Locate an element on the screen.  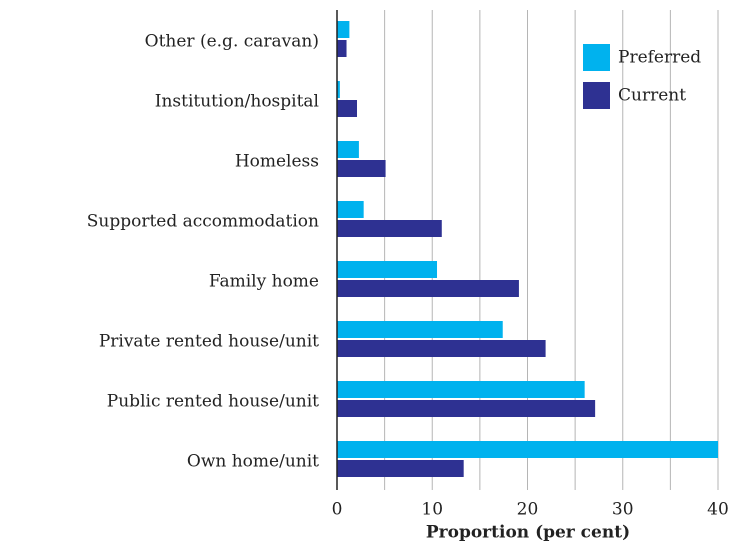
y-tick-label: Family home is located at coordinates (264, 282).